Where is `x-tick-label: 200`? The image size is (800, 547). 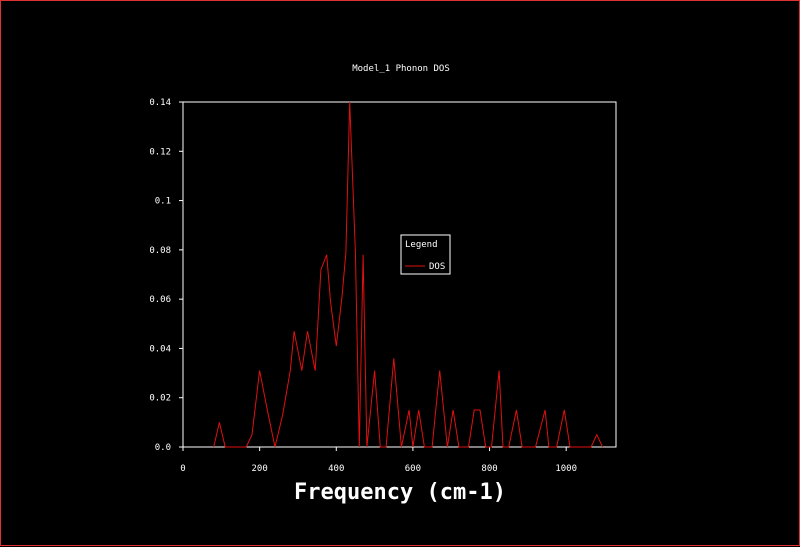
x-tick-label: 200 is located at coordinates (260, 469).